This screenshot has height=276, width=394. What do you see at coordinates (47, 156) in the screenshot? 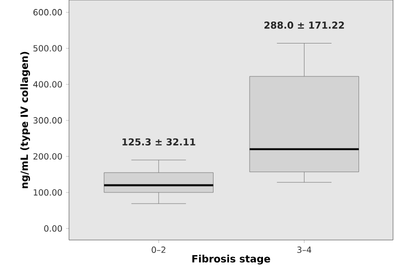
I see `y-tick-label: 200.00` at bounding box center [47, 156].